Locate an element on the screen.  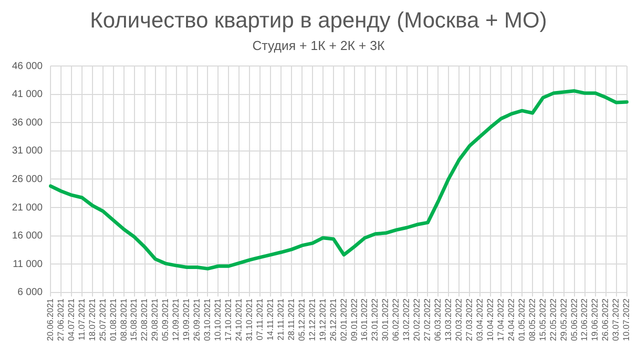
x-tick-label: 22.05.2022 is located at coordinates (553, 320).